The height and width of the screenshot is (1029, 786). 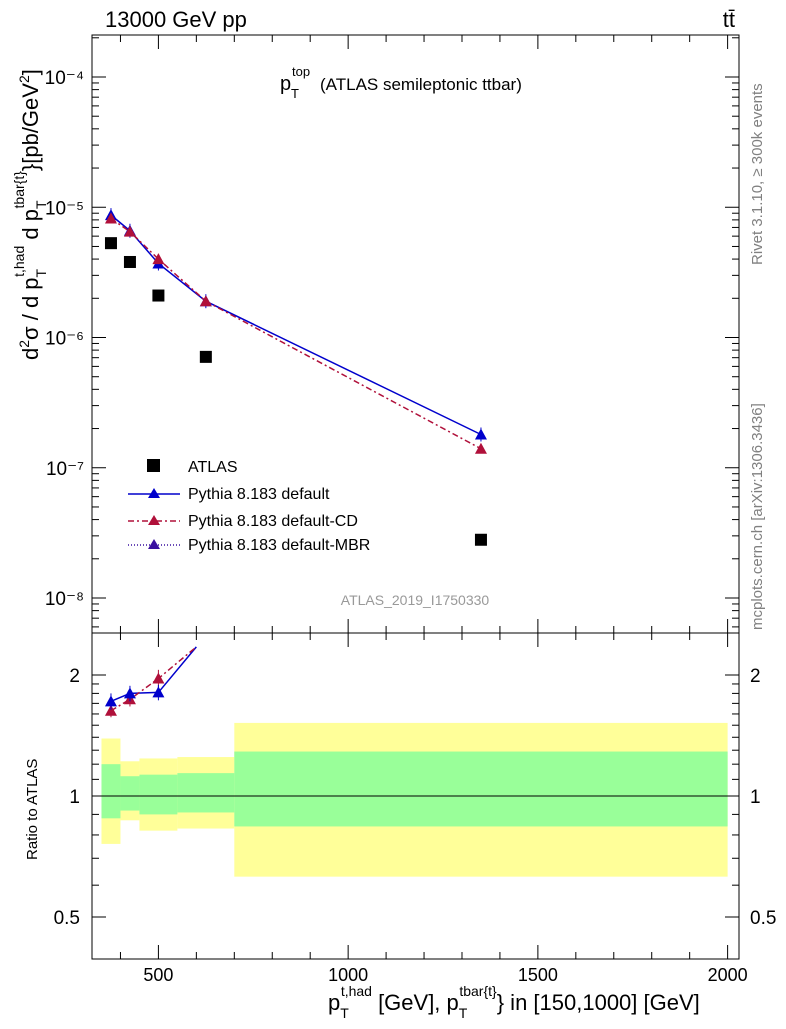 What do you see at coordinates (154, 493) in the screenshot?
I see `legend-default-marker` at bounding box center [154, 493].